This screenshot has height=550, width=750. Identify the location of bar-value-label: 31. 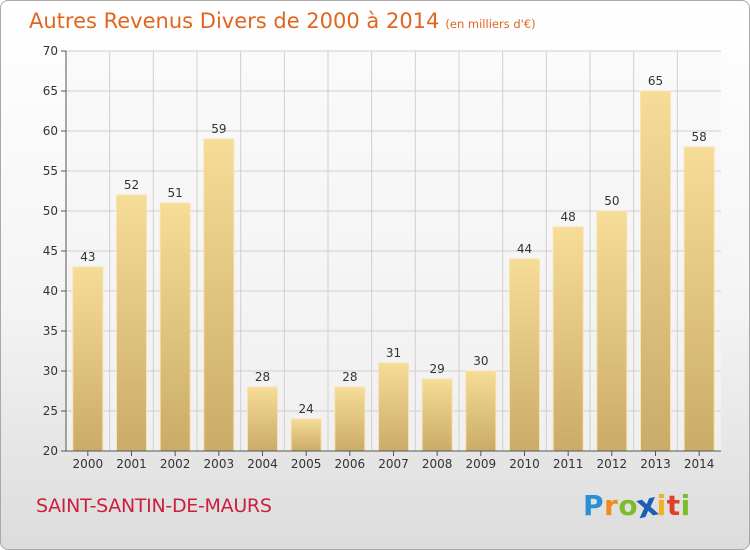
(393, 353).